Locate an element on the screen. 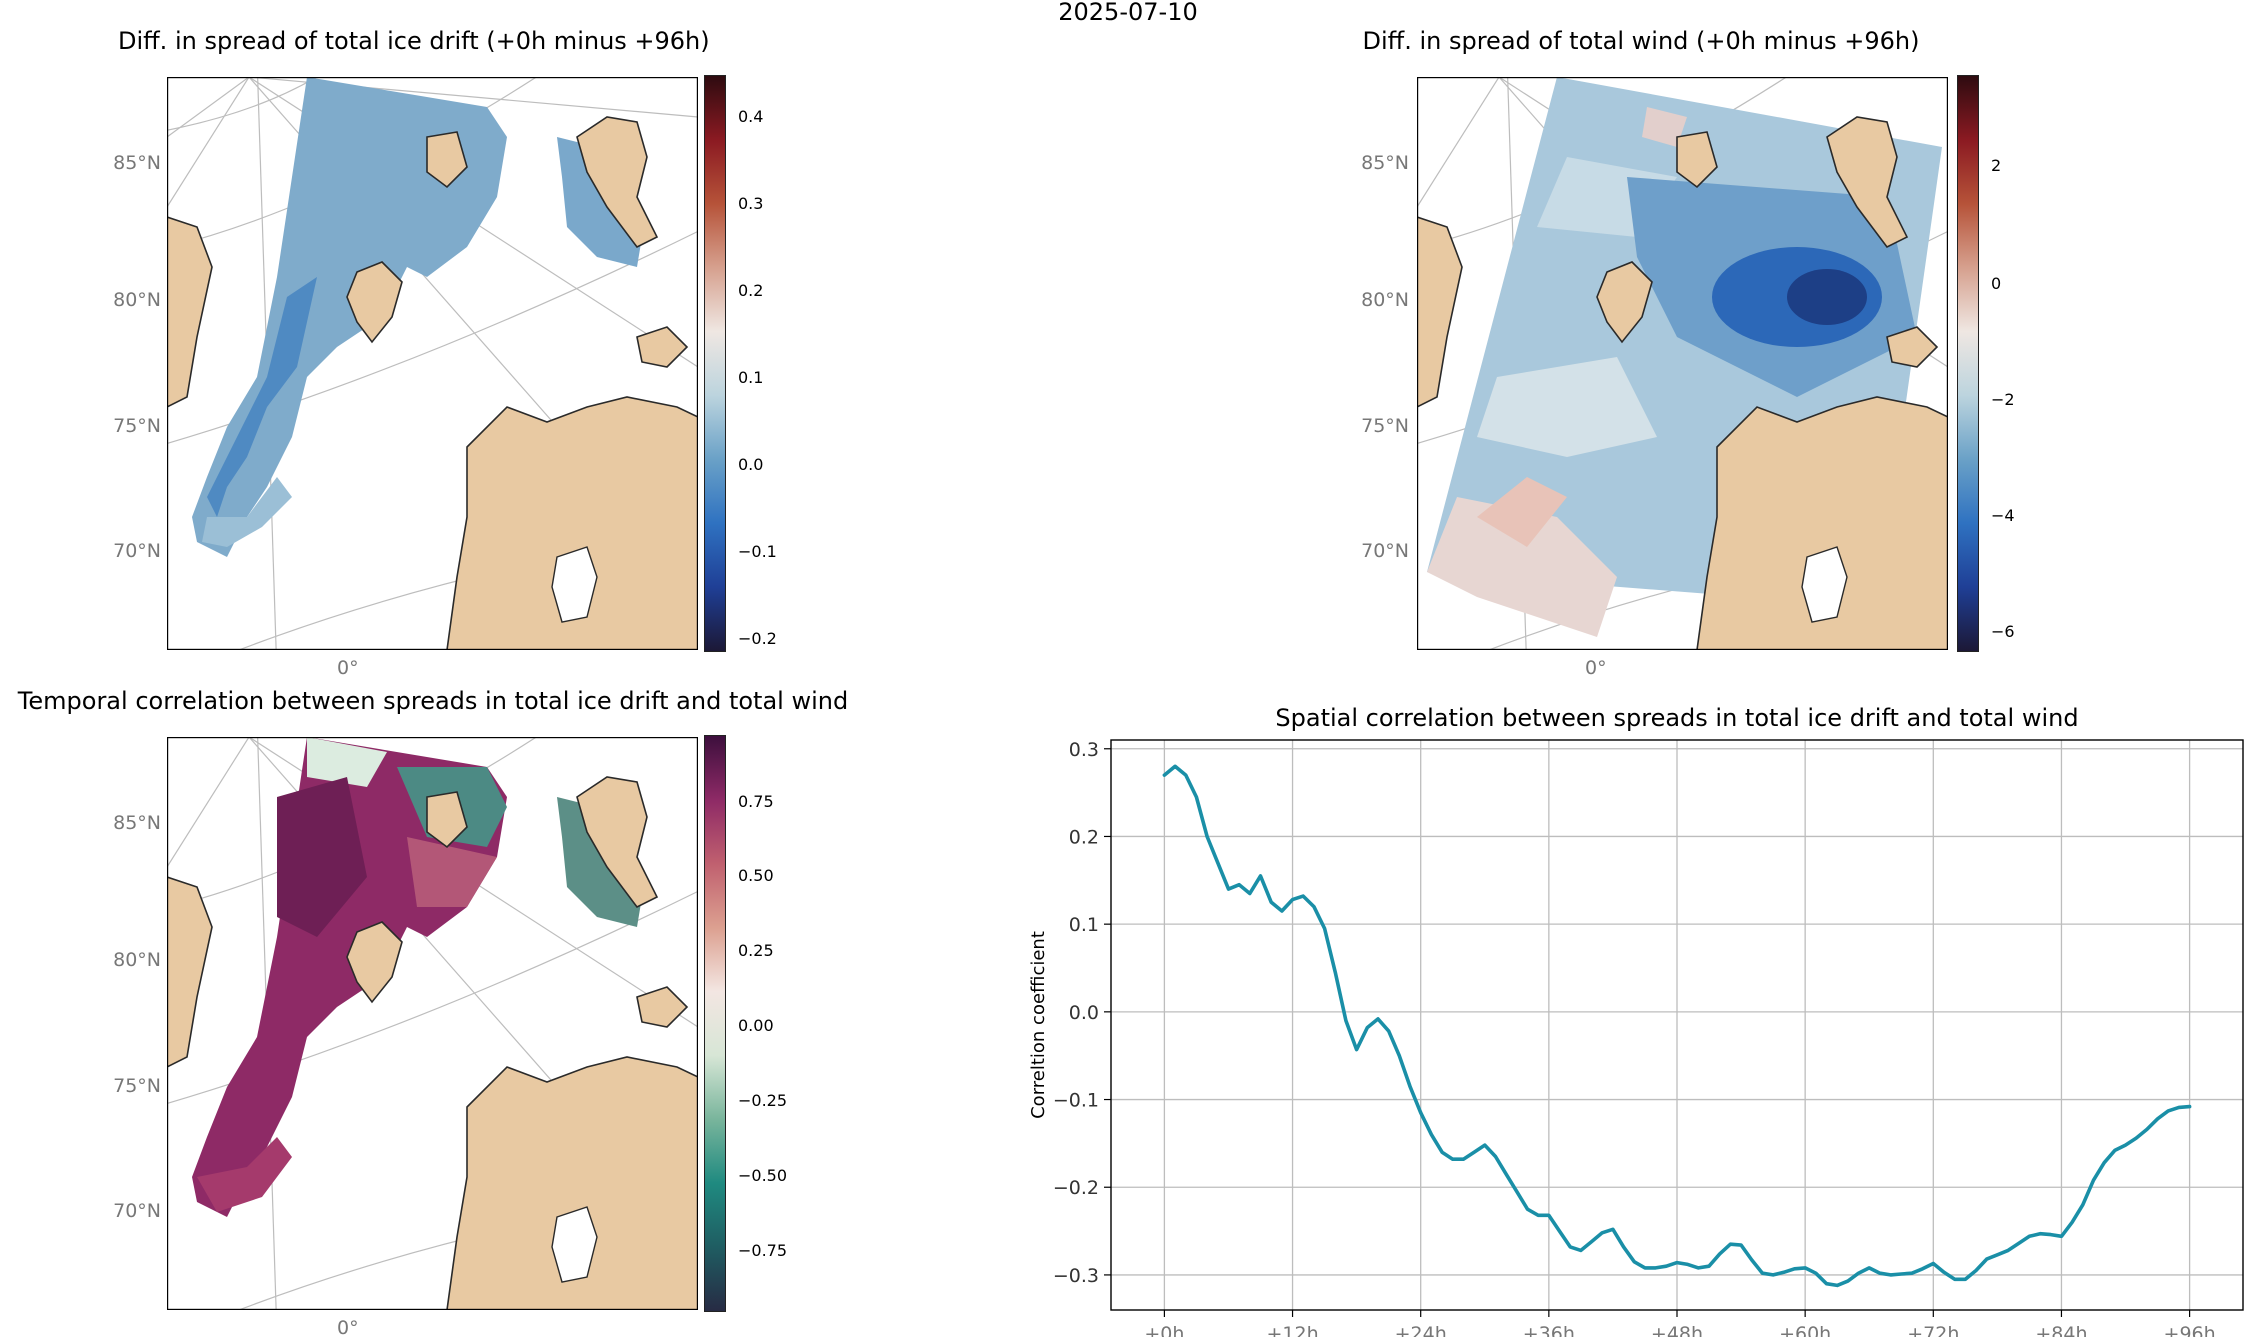 The height and width of the screenshot is (1339, 2256). x-tick-label-2: +24h is located at coordinates (1421, 1330).